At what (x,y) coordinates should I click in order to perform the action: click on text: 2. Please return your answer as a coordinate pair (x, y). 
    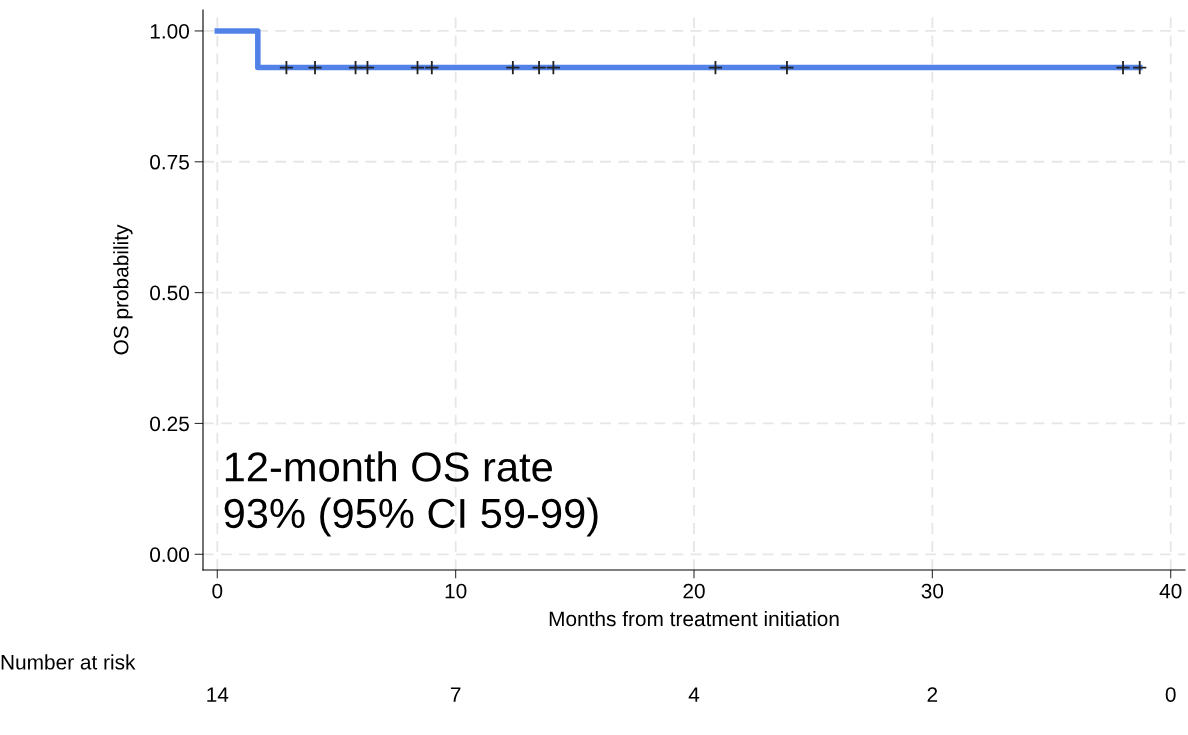
    Looking at the image, I should click on (932, 694).